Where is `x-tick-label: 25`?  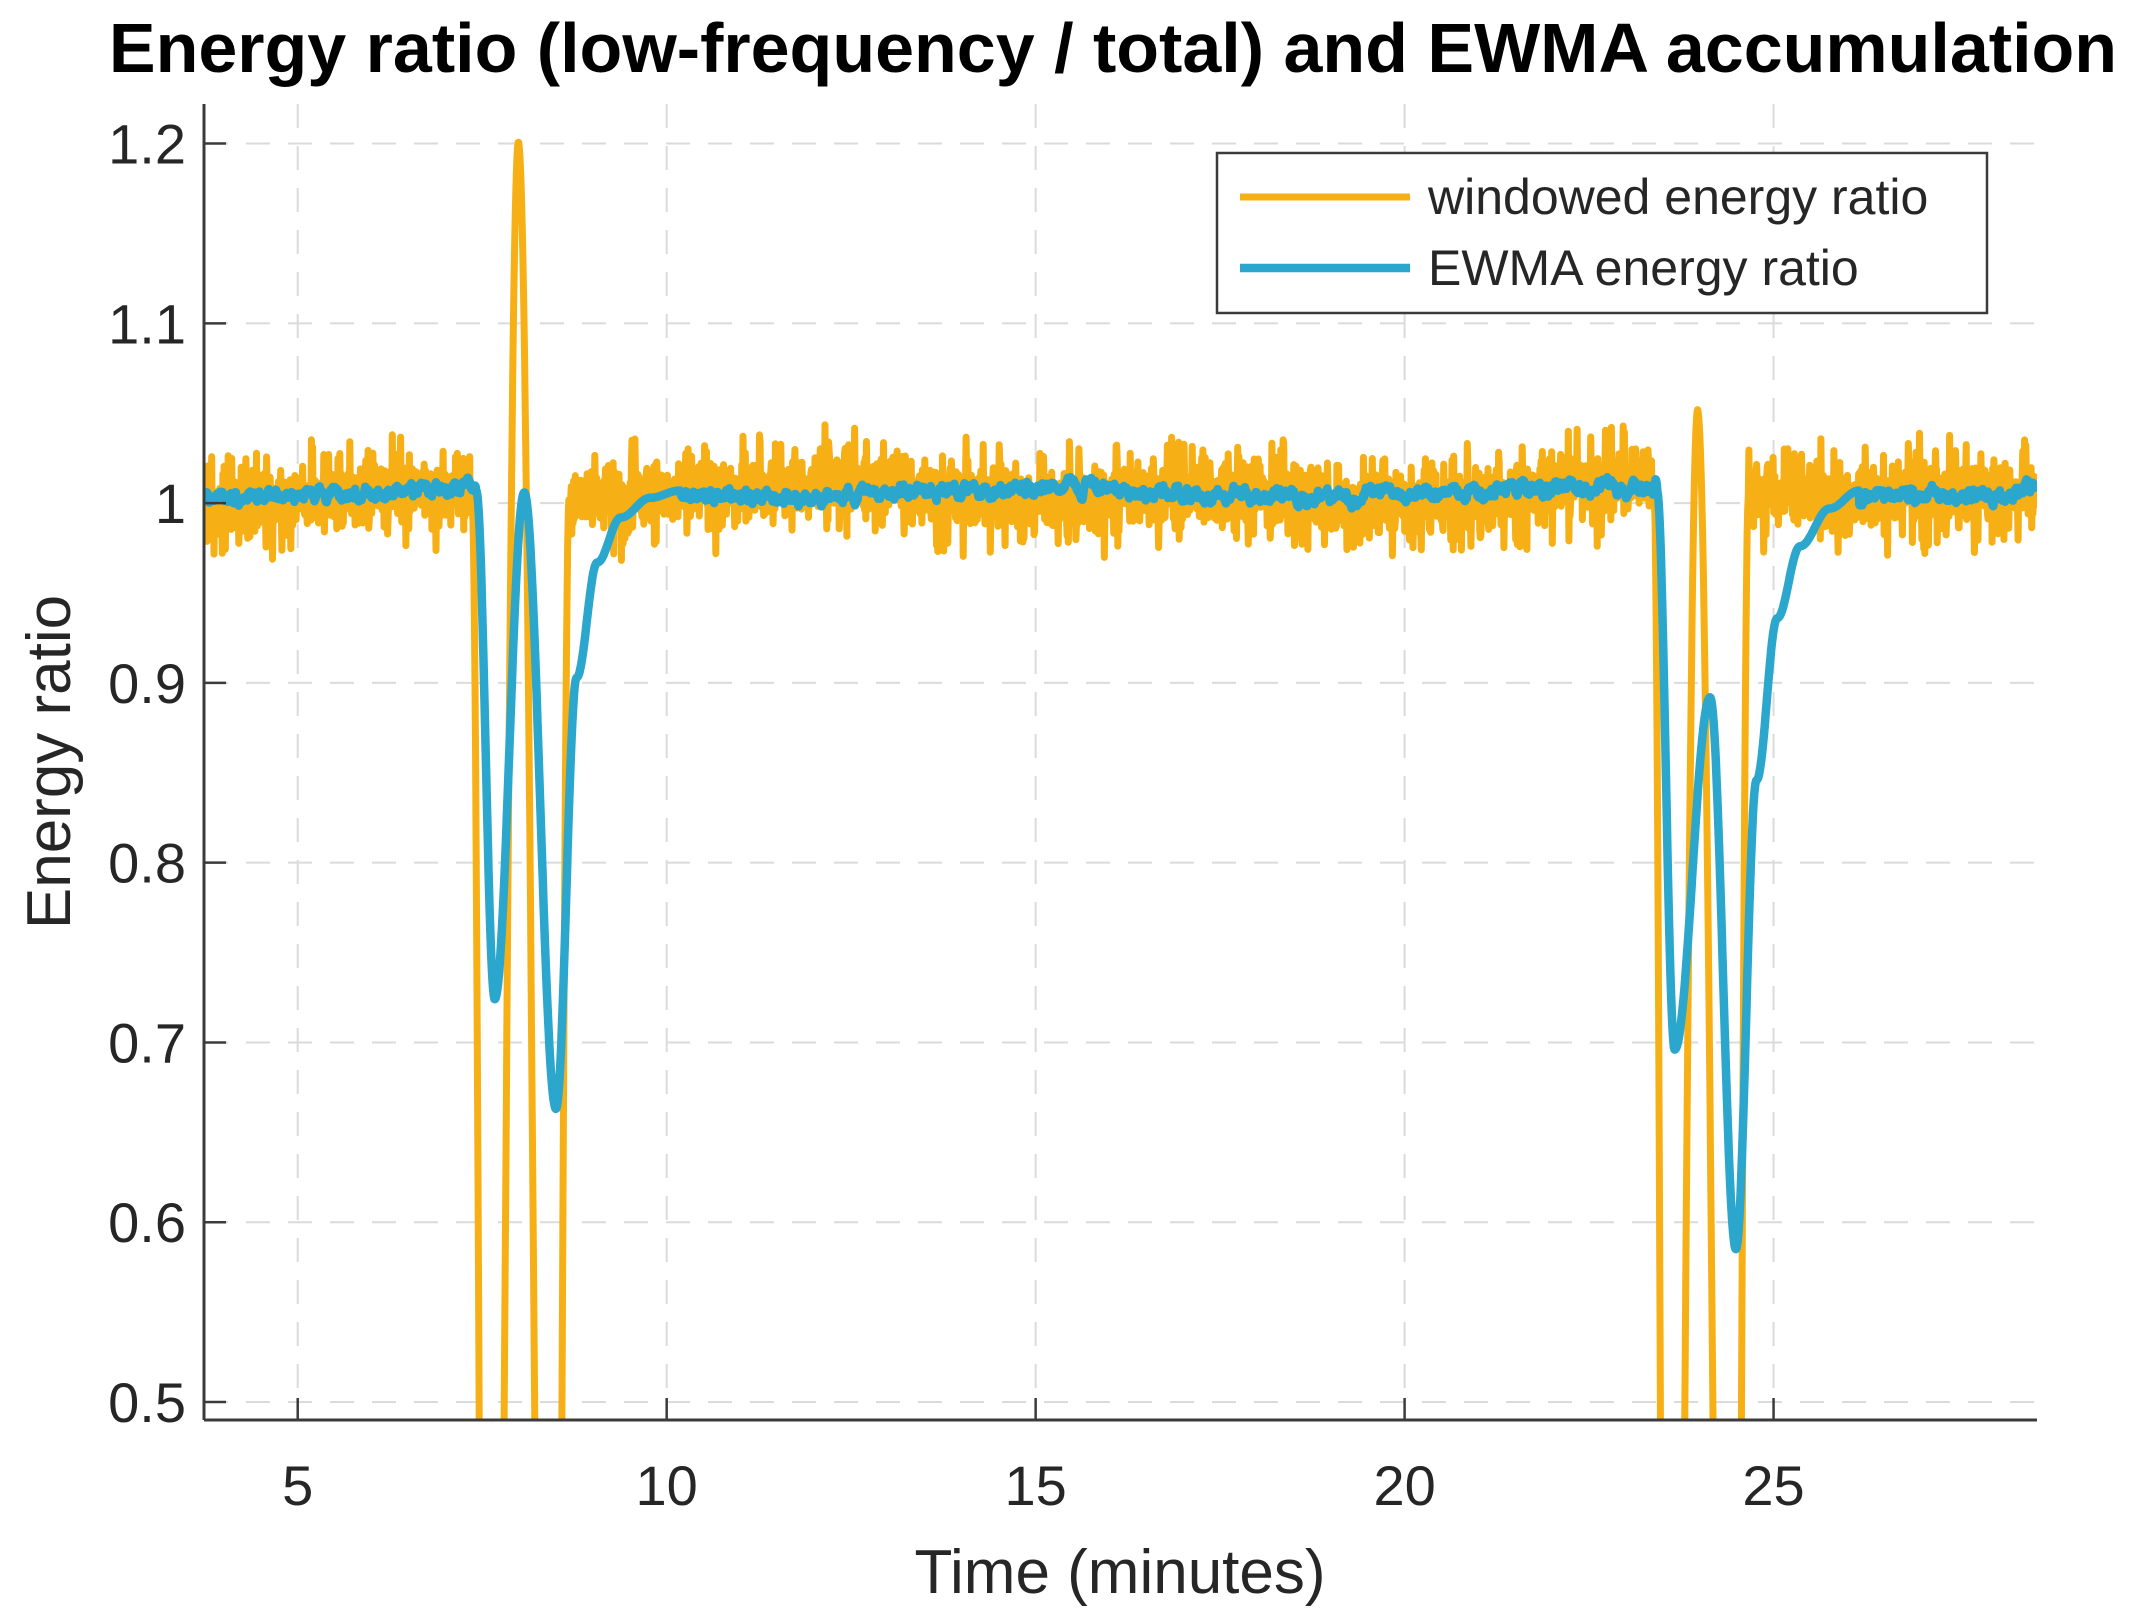
x-tick-label: 25 is located at coordinates (1773, 1485).